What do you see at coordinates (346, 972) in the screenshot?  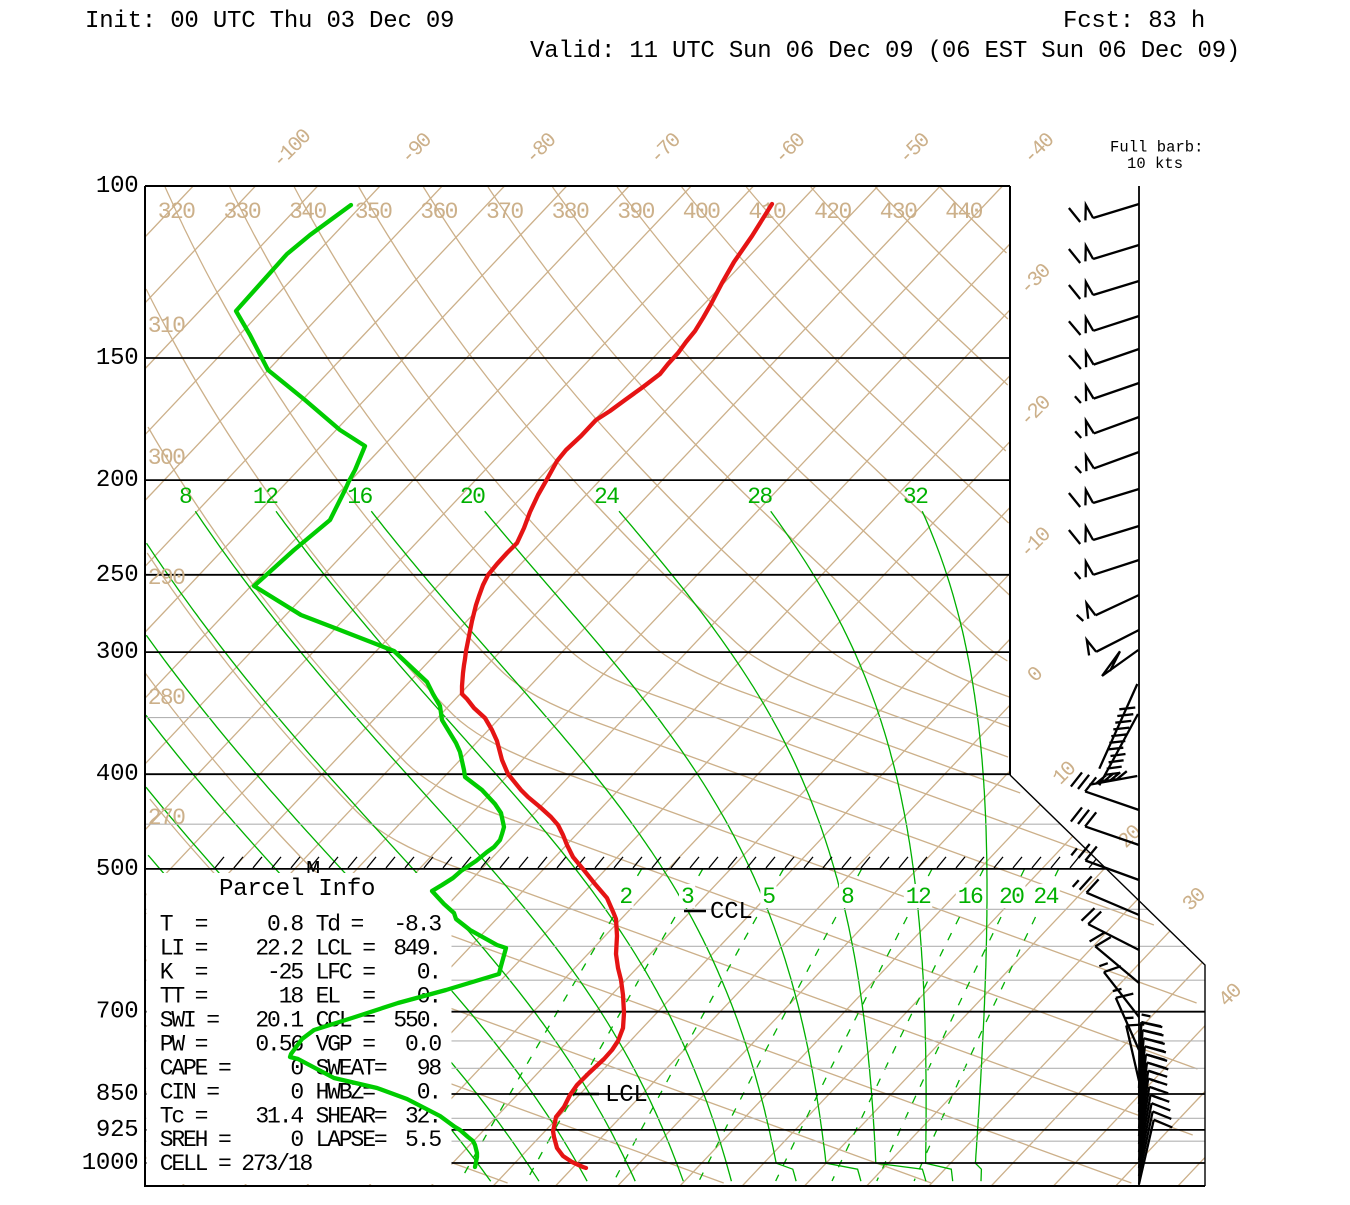 I see `svg-text: LFC =` at bounding box center [346, 972].